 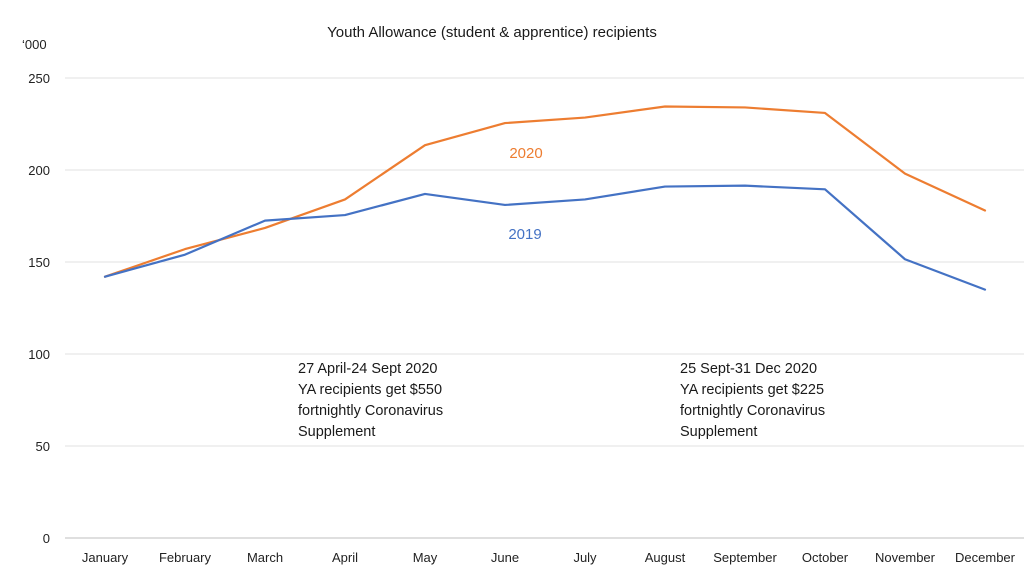 I want to click on x-tick-label: November, so click(x=905, y=557).